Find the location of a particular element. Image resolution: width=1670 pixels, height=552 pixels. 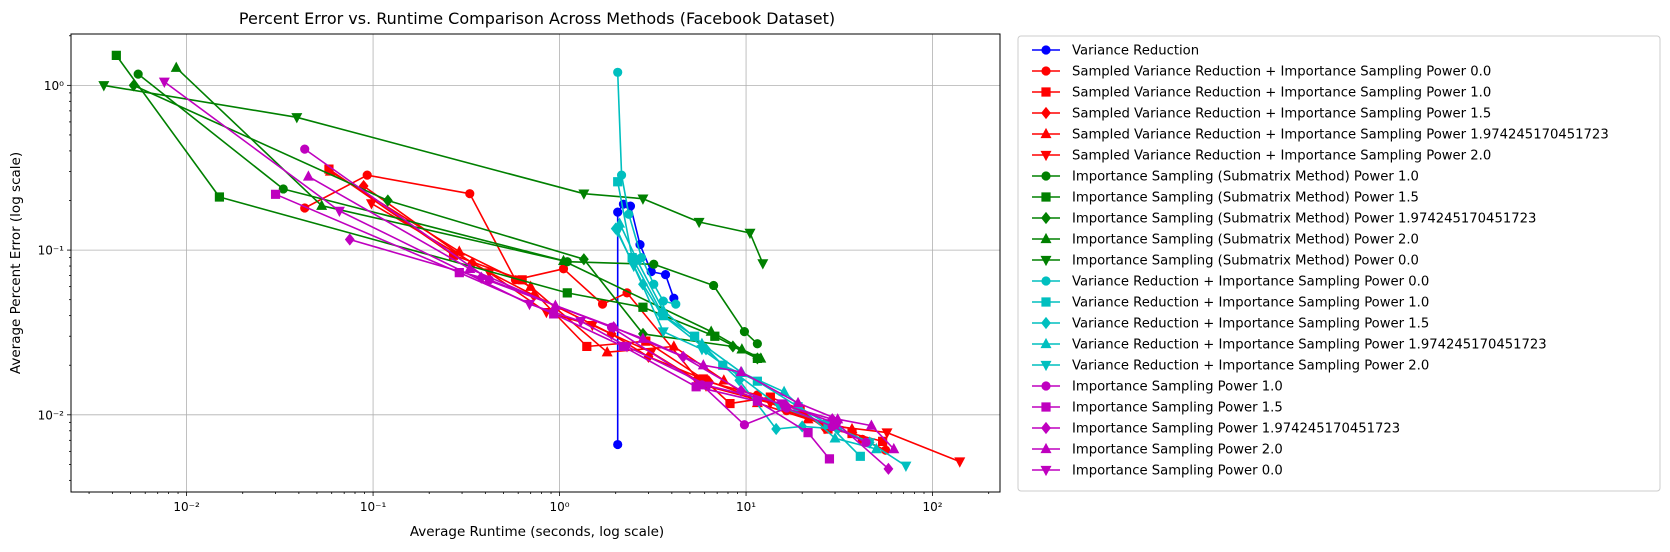

legend-label: Importance Sampling Power 1.0 is located at coordinates (1177, 387).